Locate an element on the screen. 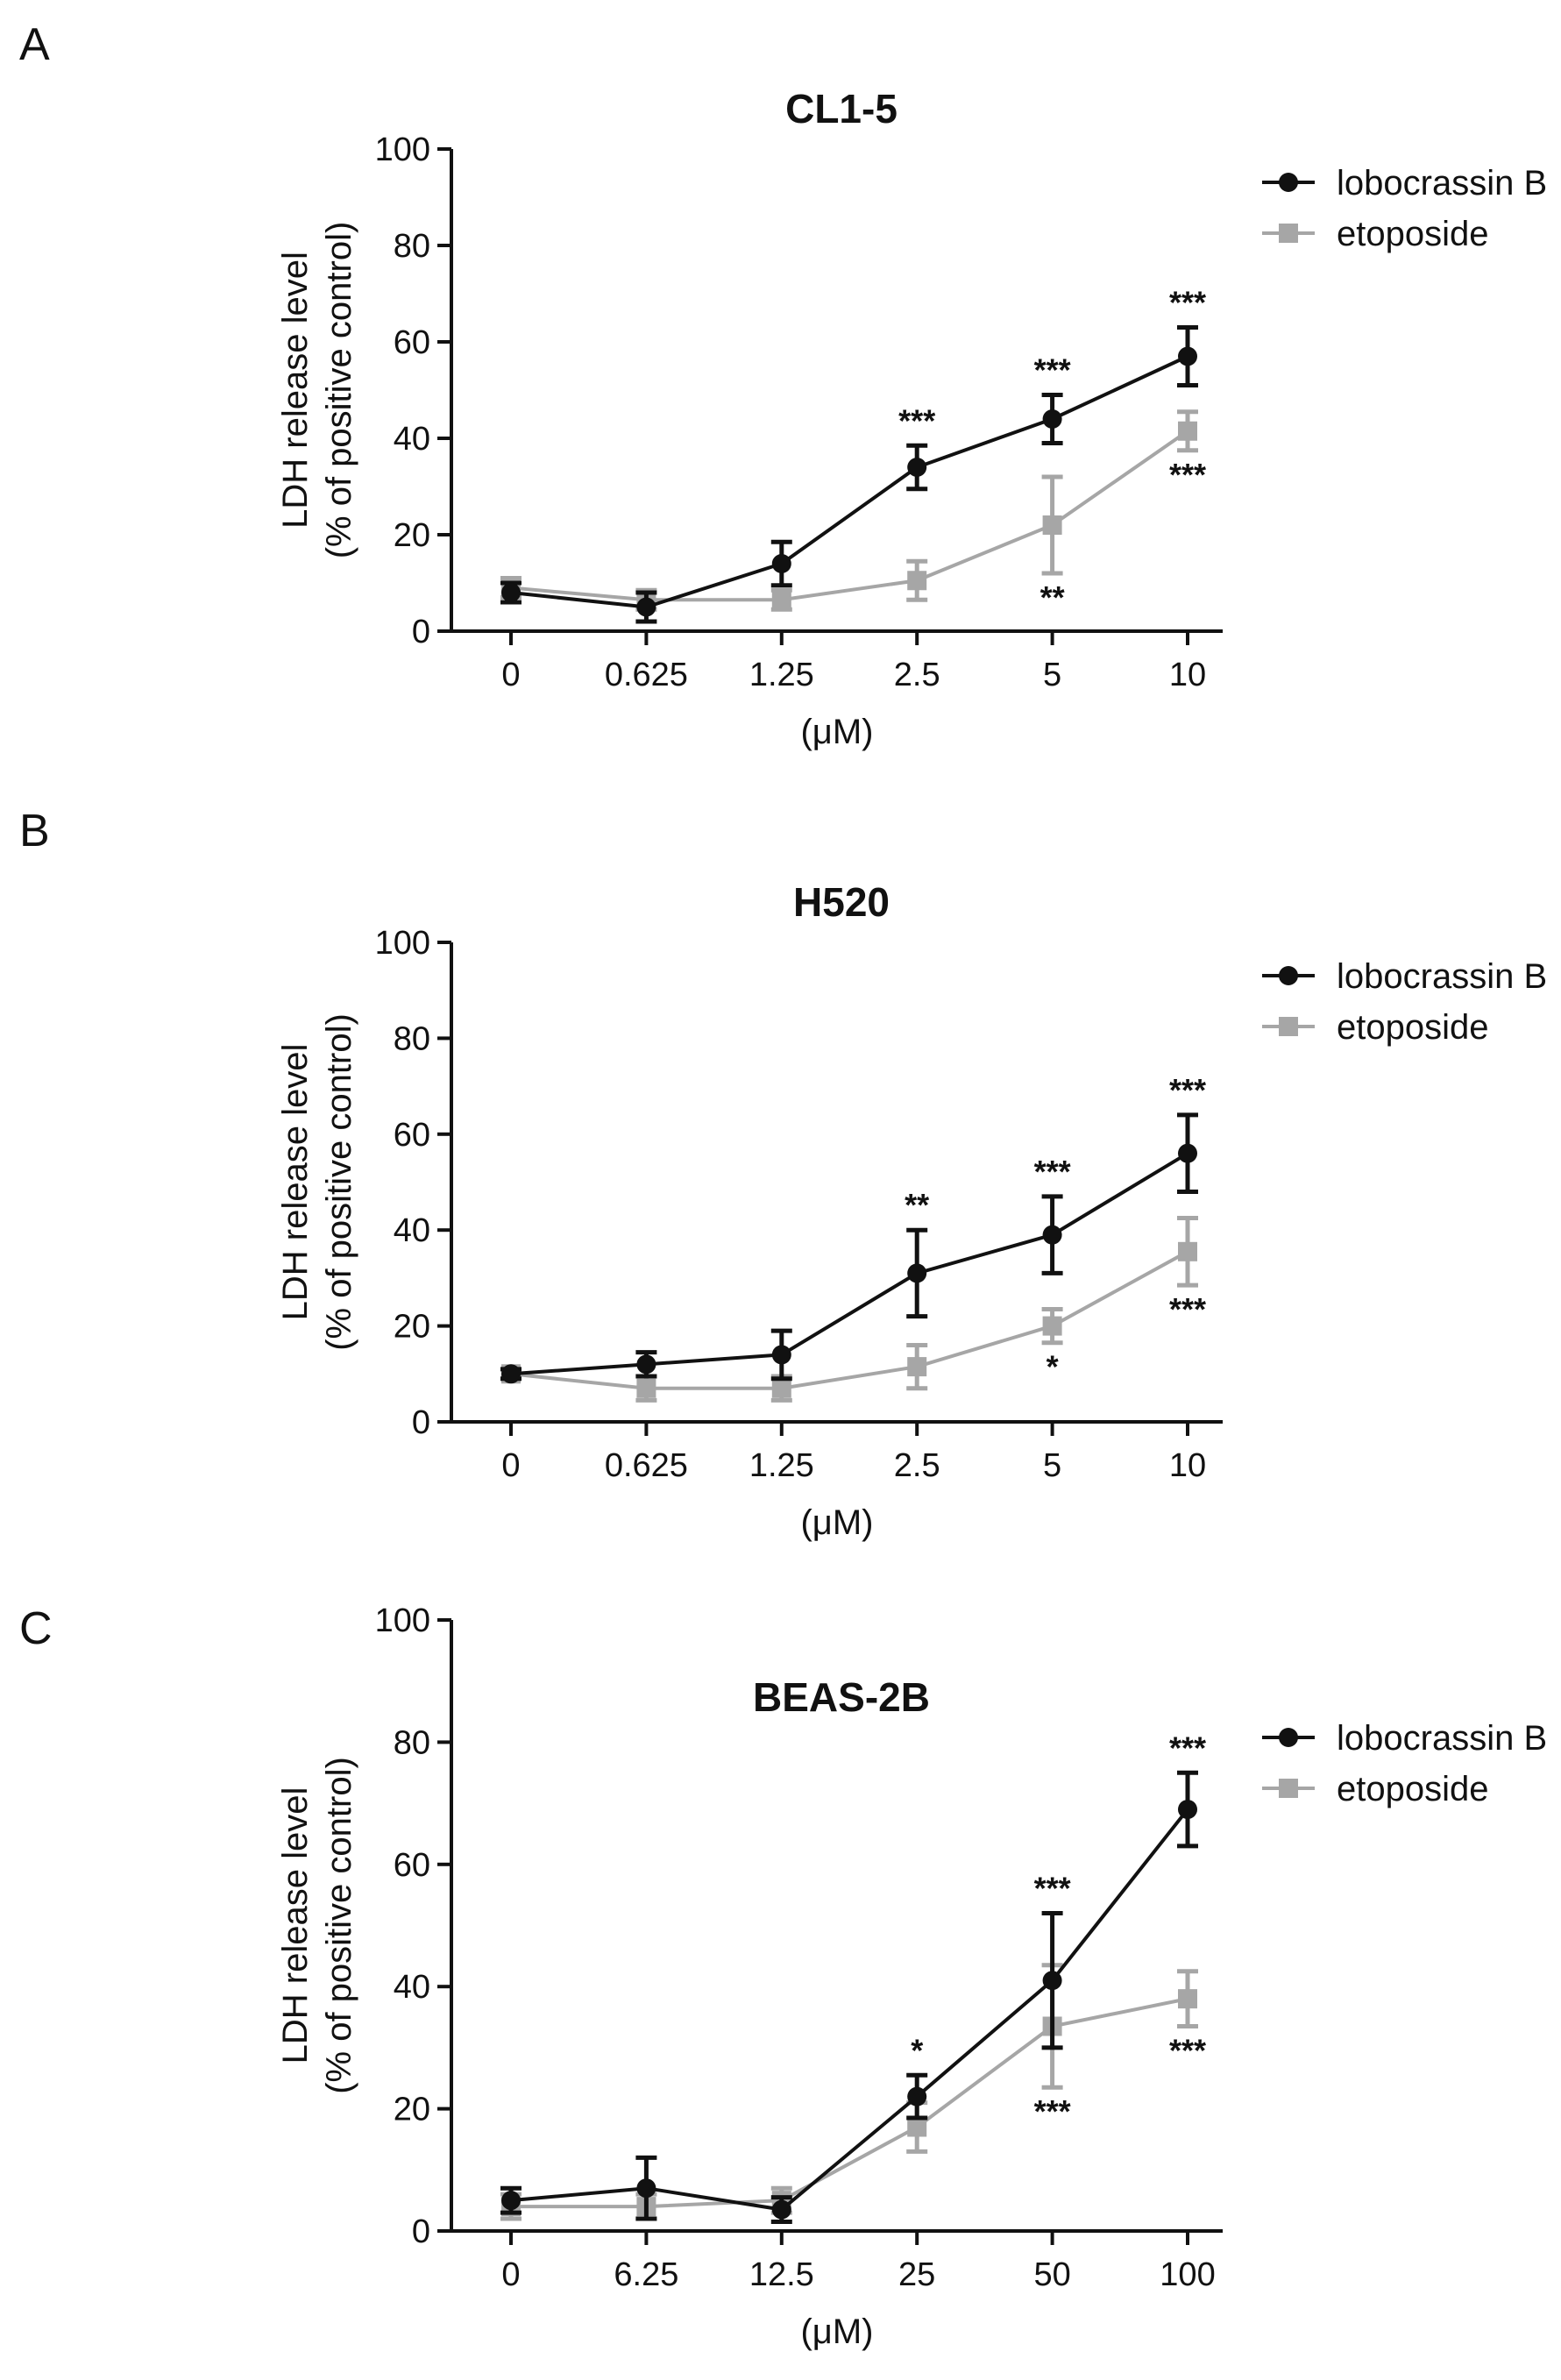  chart-title: CL1-5 is located at coordinates (841, 108).